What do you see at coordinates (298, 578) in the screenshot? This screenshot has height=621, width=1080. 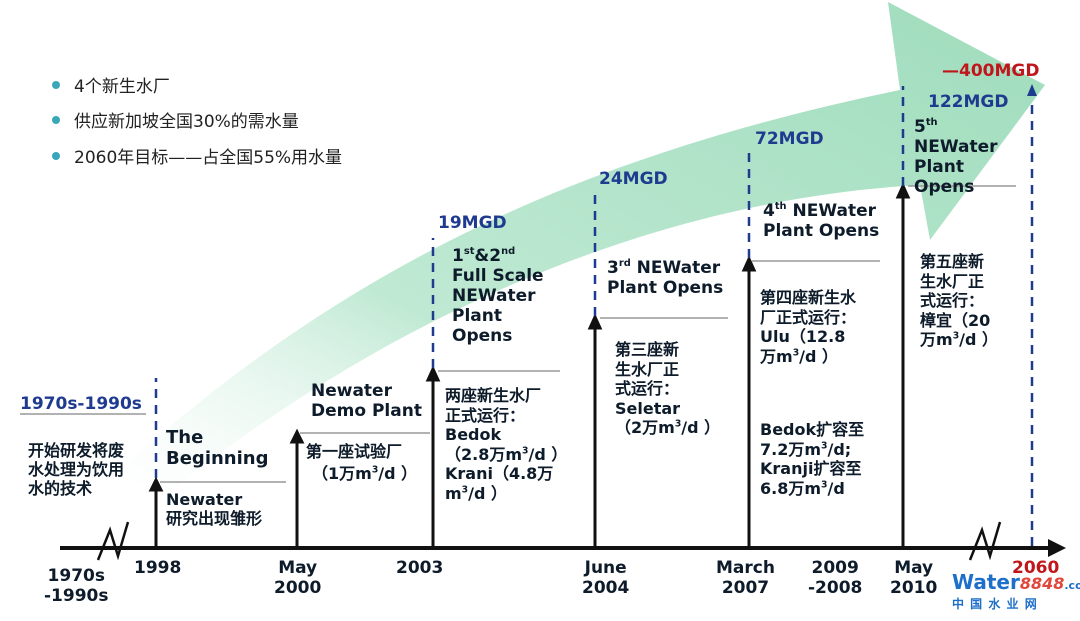 I see `axis-label-2000: May 2000` at bounding box center [298, 578].